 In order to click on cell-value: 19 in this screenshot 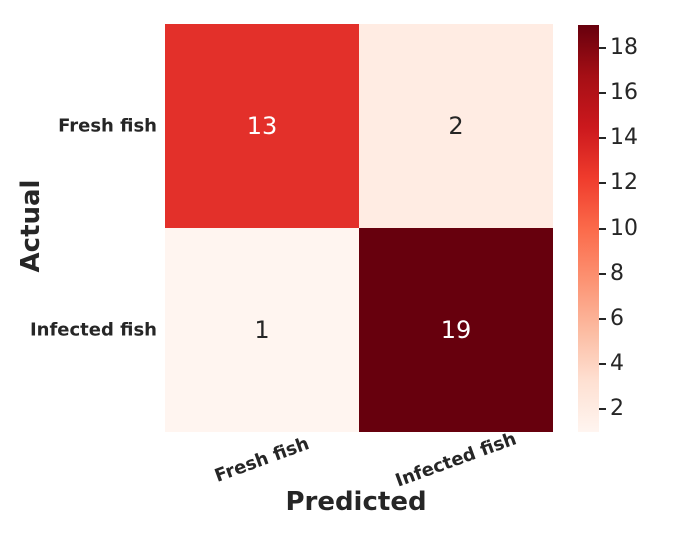, I will do `click(456, 330)`.